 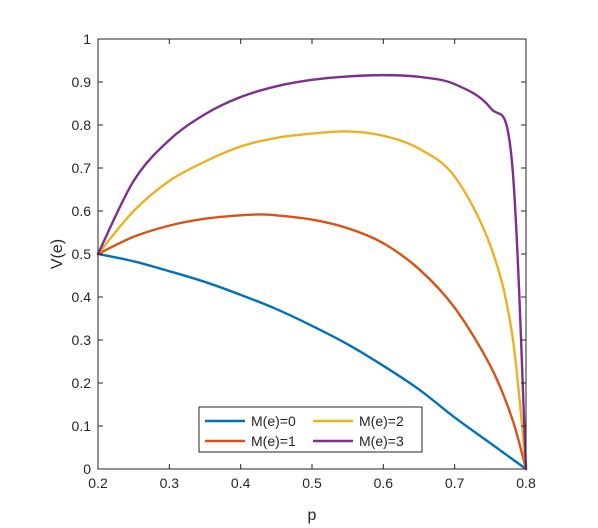 What do you see at coordinates (526, 483) in the screenshot?
I see `x-tick-label: 0.8` at bounding box center [526, 483].